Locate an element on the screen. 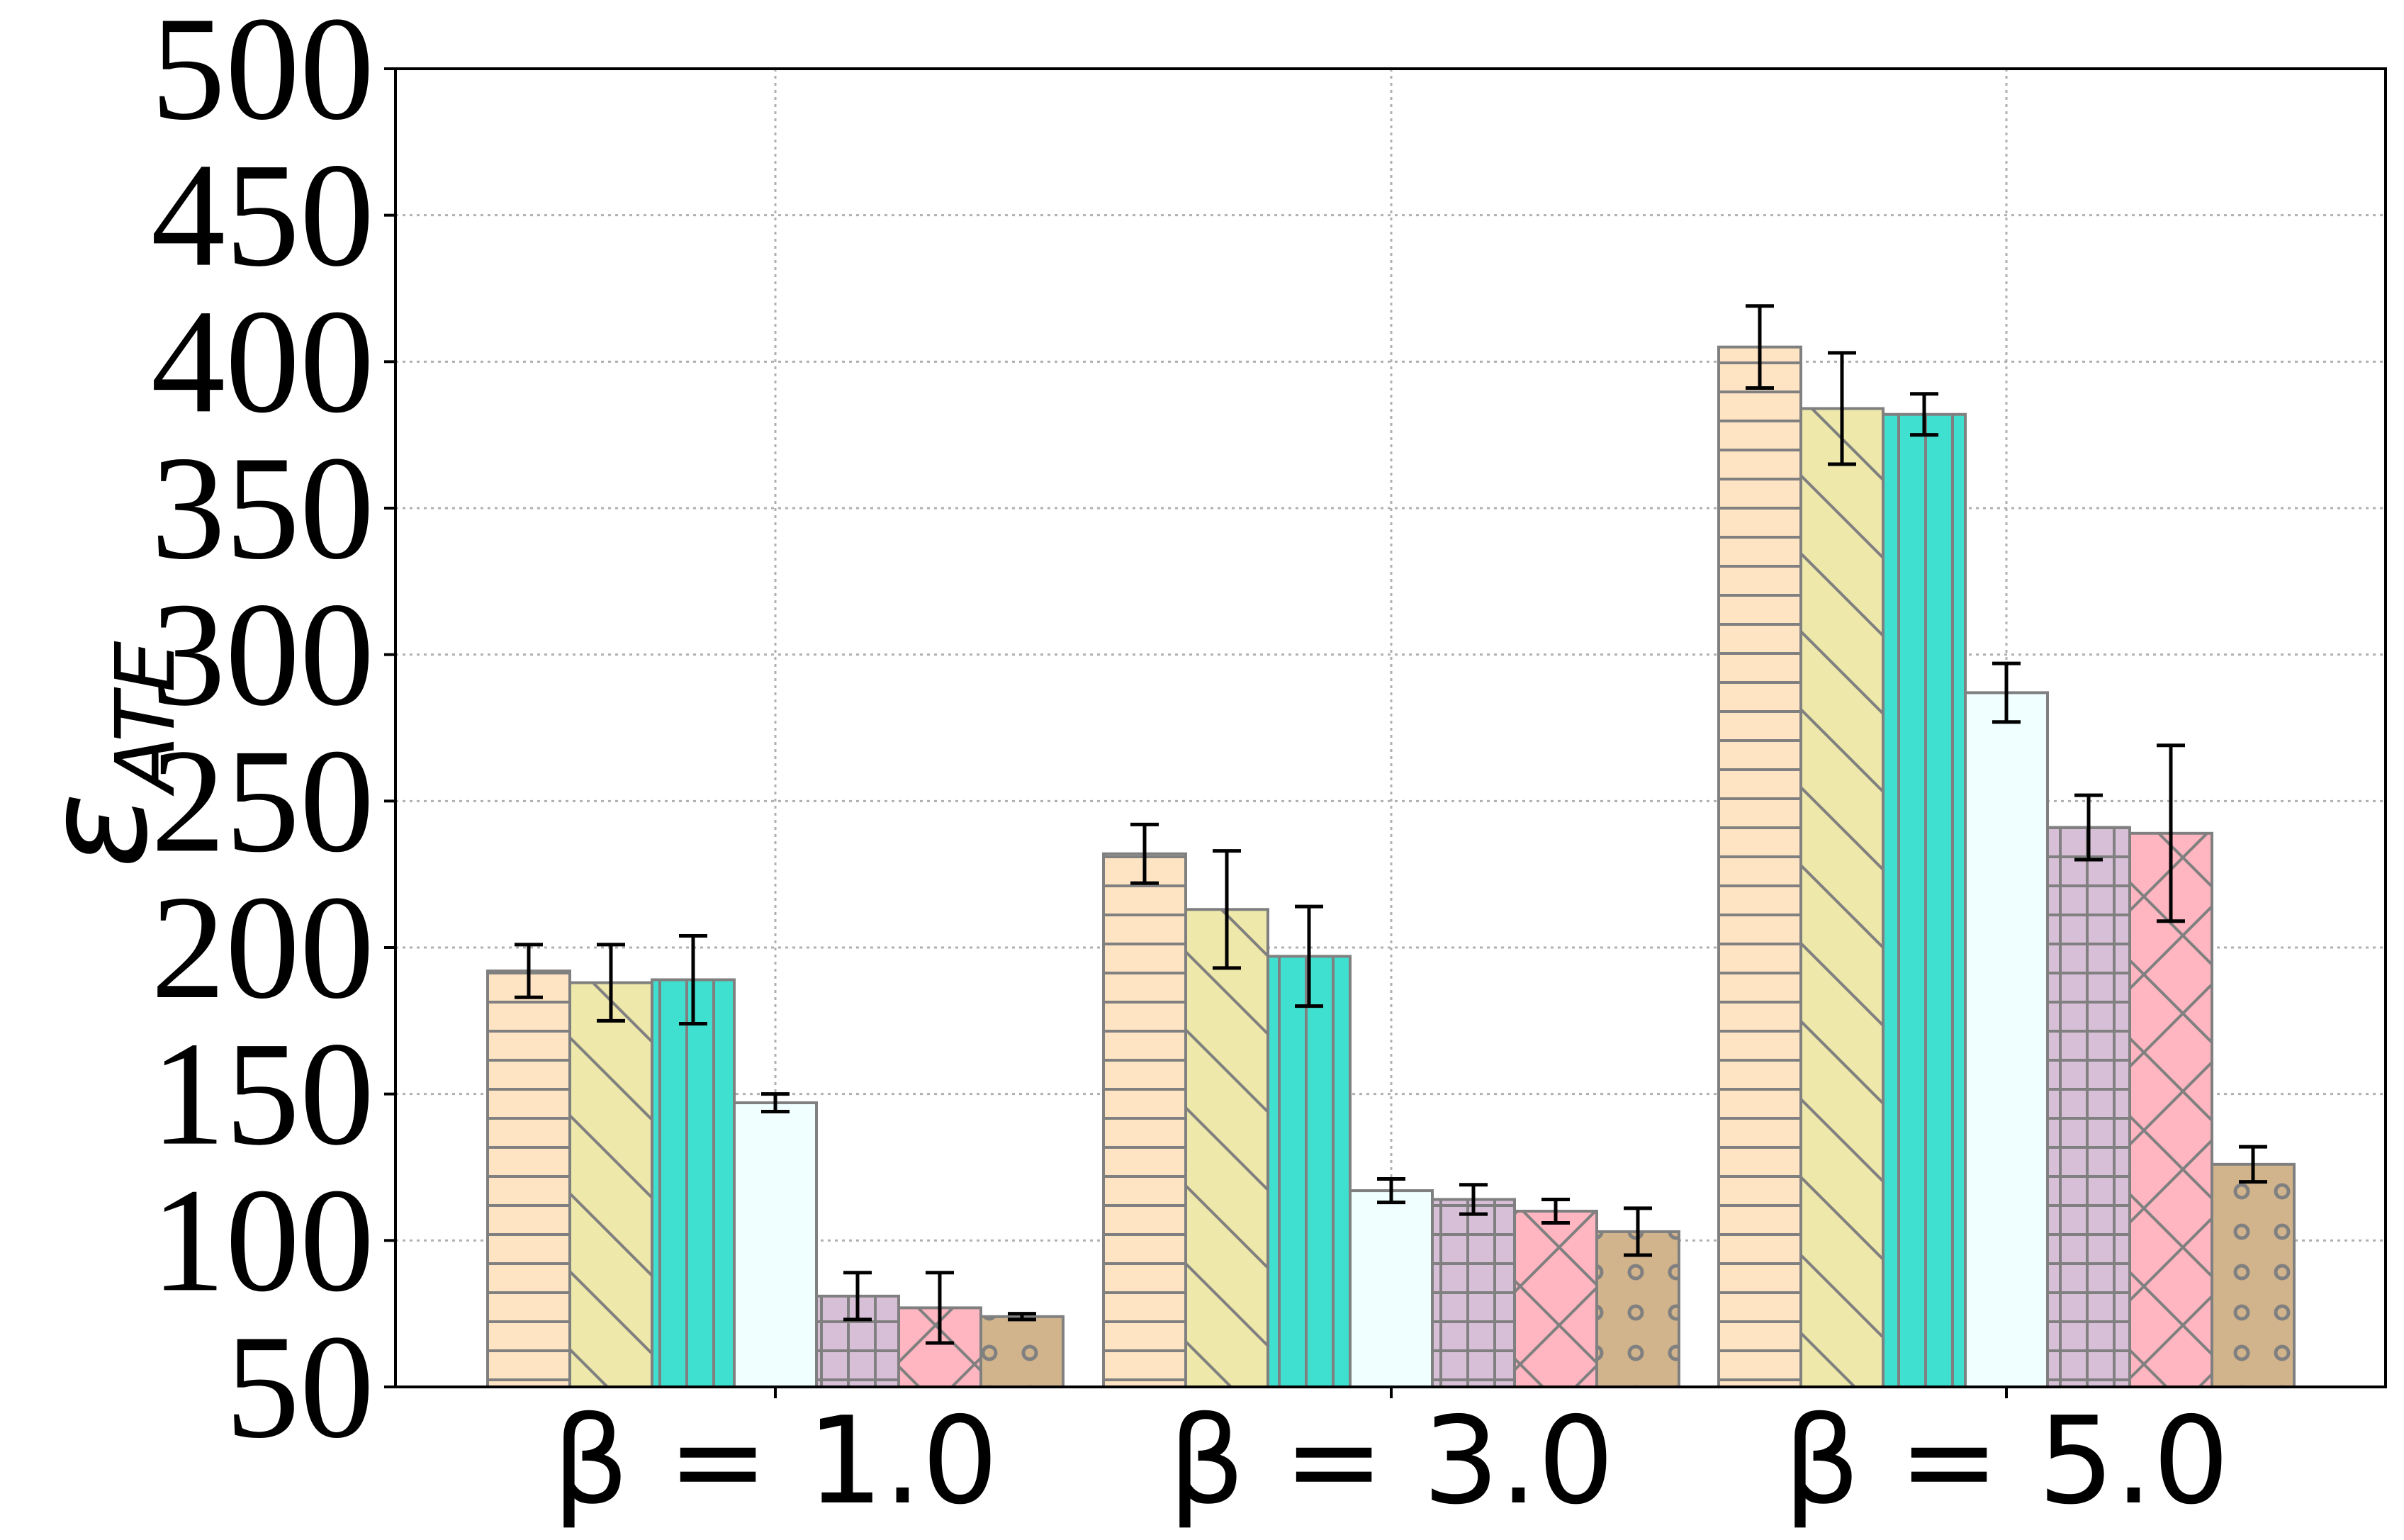  y-axis-label: εATE is located at coordinates (104, 755).